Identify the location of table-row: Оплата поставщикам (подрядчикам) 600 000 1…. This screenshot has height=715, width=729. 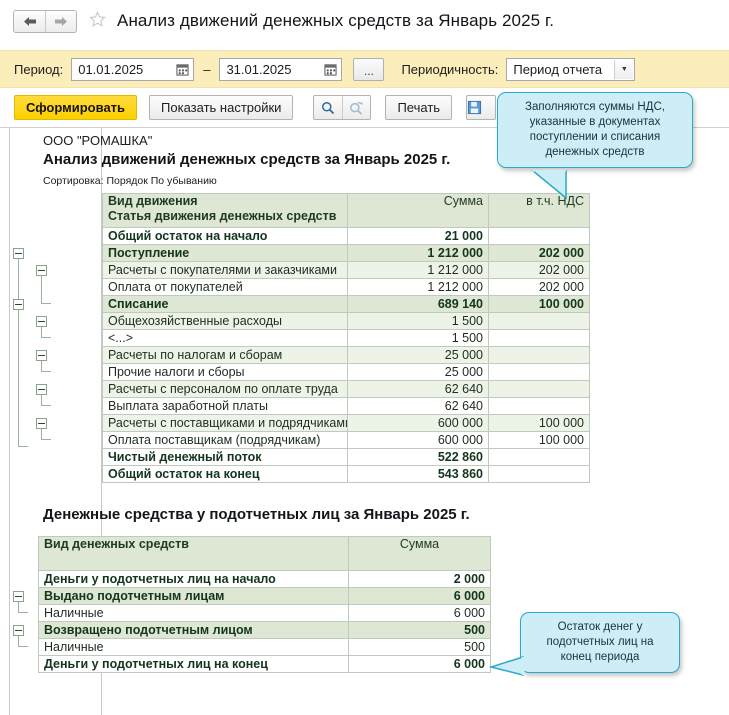
(346, 440).